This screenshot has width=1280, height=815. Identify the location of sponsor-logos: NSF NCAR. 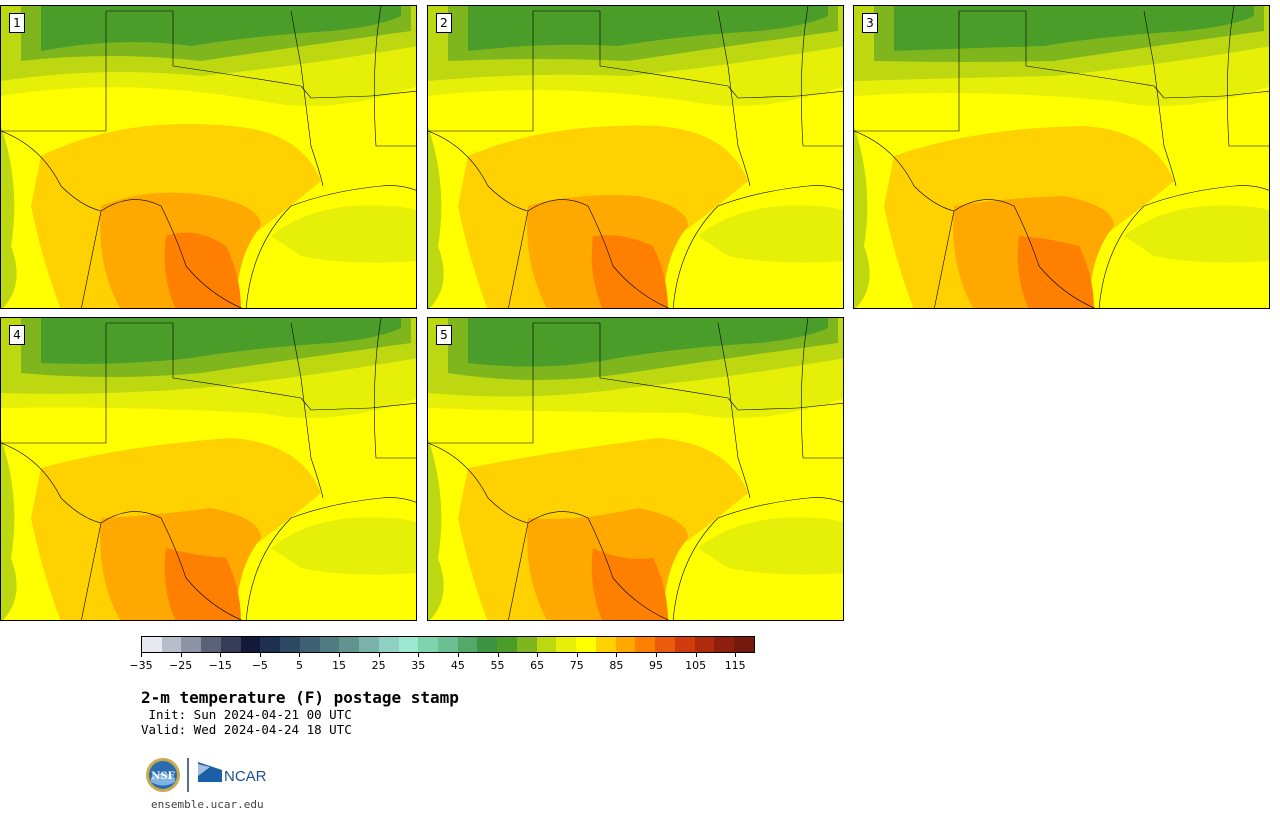
(209, 775).